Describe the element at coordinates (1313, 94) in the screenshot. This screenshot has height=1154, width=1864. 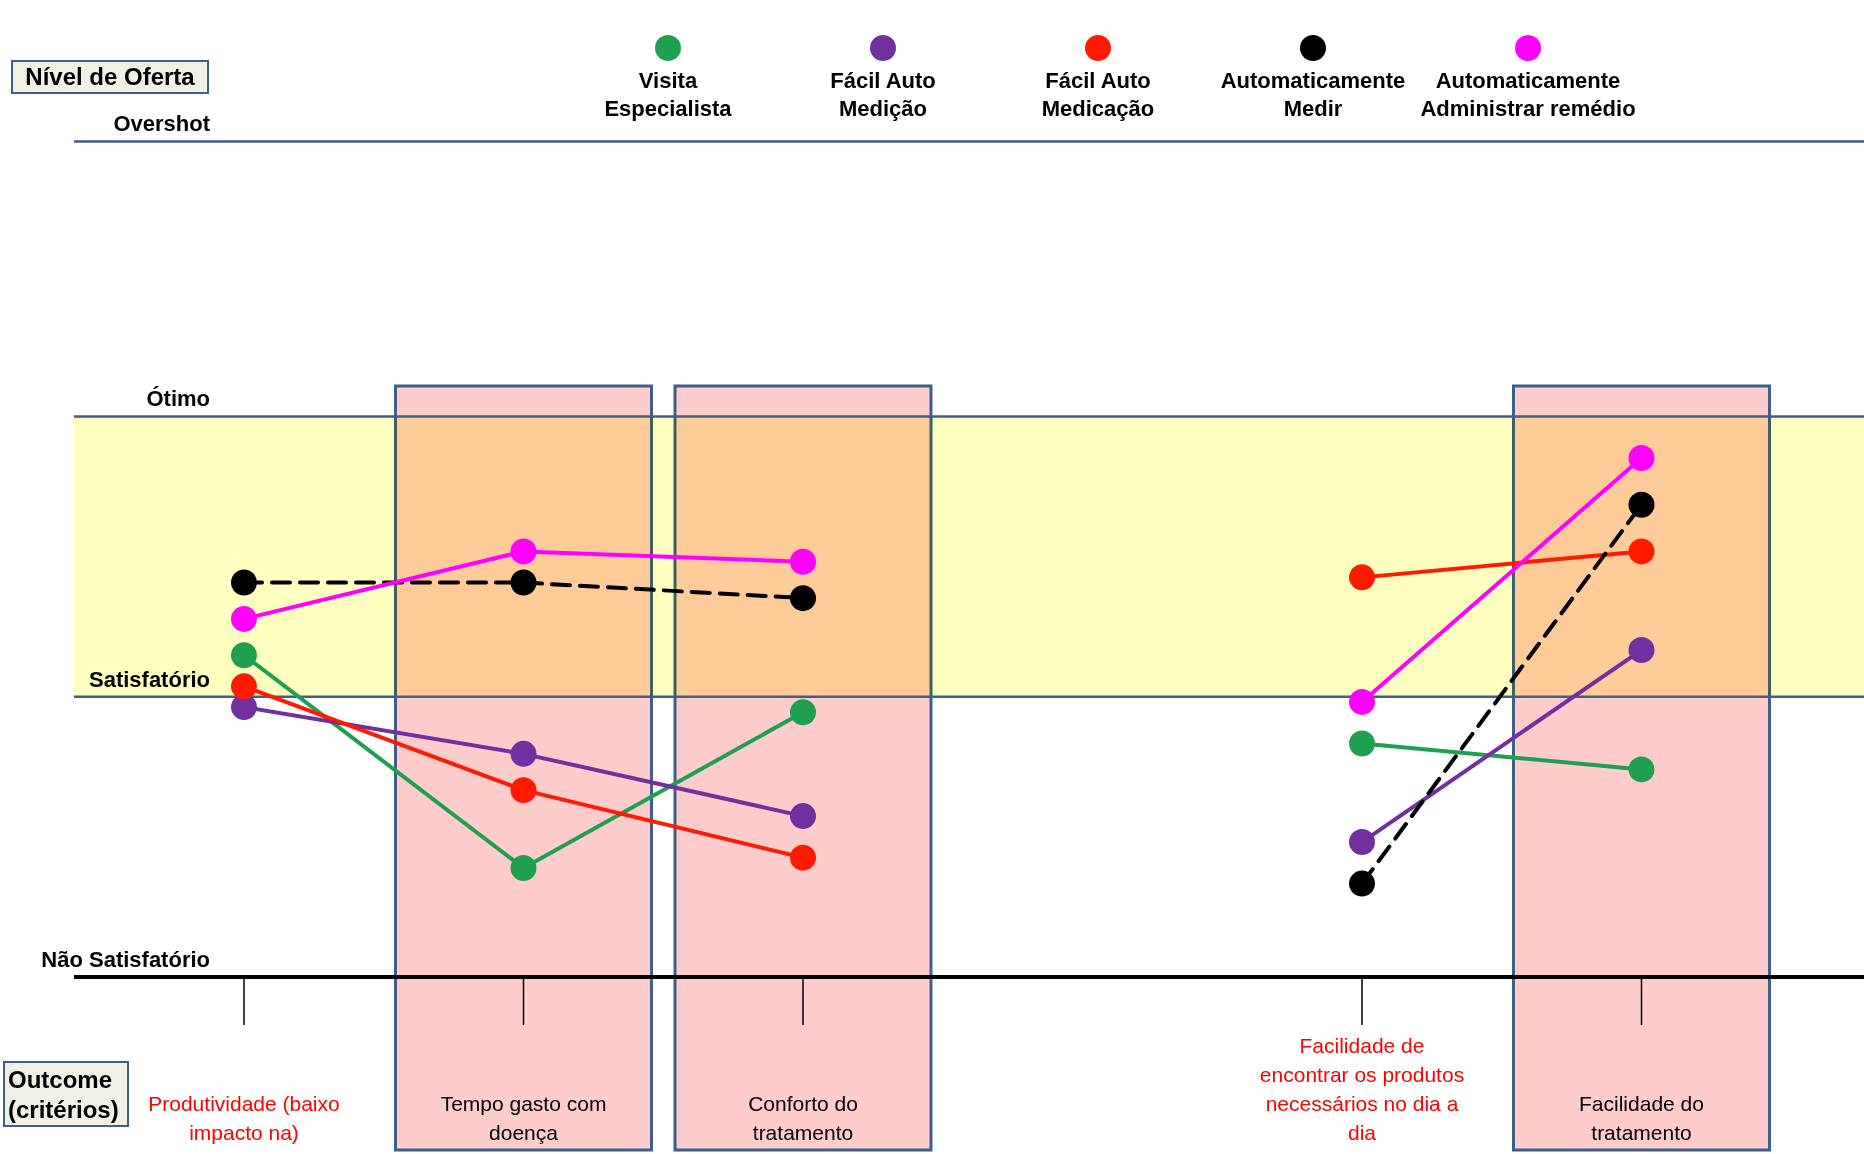
I see `legend-label: Automaticamente Medir` at that location.